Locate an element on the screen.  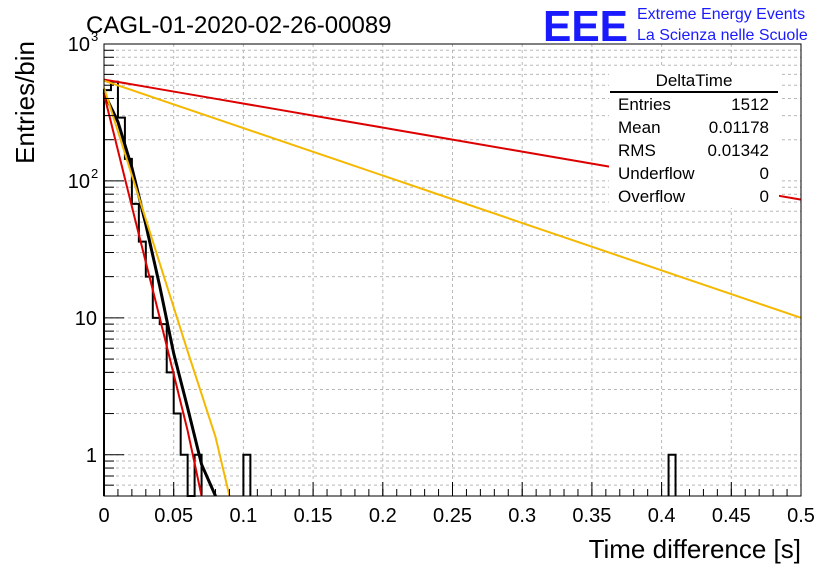
stats-row-label: Underflow is located at coordinates (656, 173).